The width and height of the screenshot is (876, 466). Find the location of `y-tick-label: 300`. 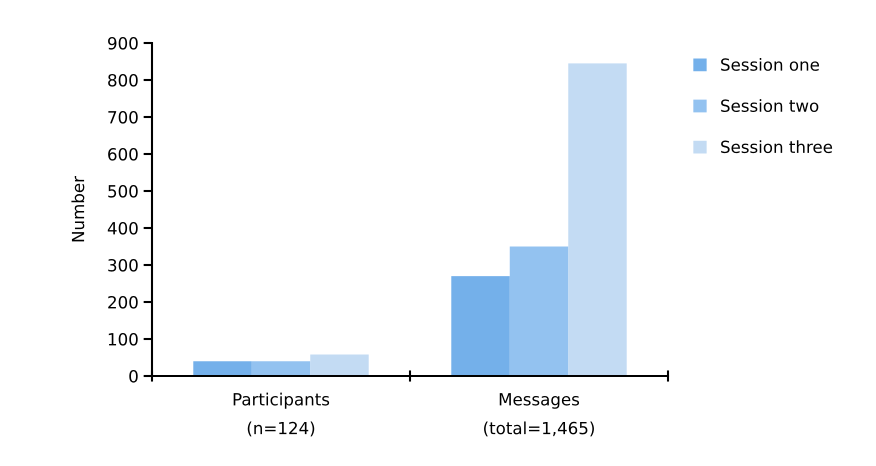

y-tick-label: 300 is located at coordinates (123, 265).